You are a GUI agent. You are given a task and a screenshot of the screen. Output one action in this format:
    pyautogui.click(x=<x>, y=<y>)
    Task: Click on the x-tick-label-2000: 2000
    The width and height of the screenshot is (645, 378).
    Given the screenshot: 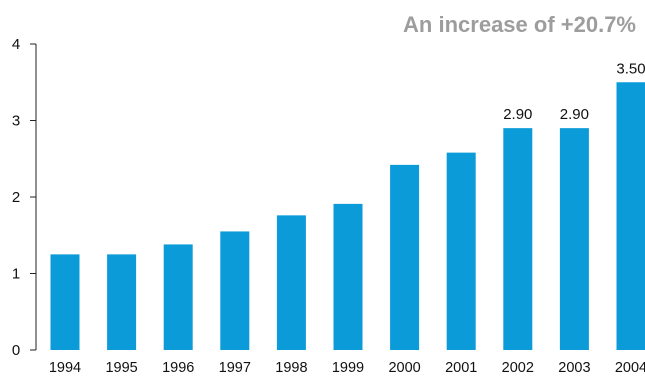 What is the action you would take?
    pyautogui.click(x=404, y=368)
    